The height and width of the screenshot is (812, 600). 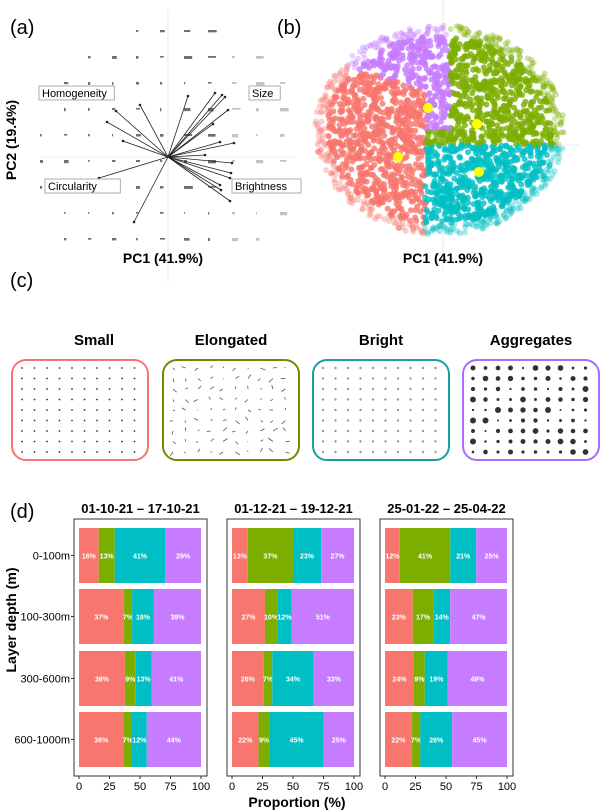 I want to click on pca-xlabel: PC1 (41.9%), so click(x=163, y=258).